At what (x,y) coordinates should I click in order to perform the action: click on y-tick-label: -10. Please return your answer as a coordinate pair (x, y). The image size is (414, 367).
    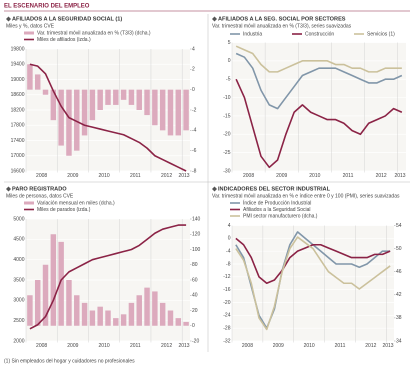
    Looking at the image, I should click on (226, 98).